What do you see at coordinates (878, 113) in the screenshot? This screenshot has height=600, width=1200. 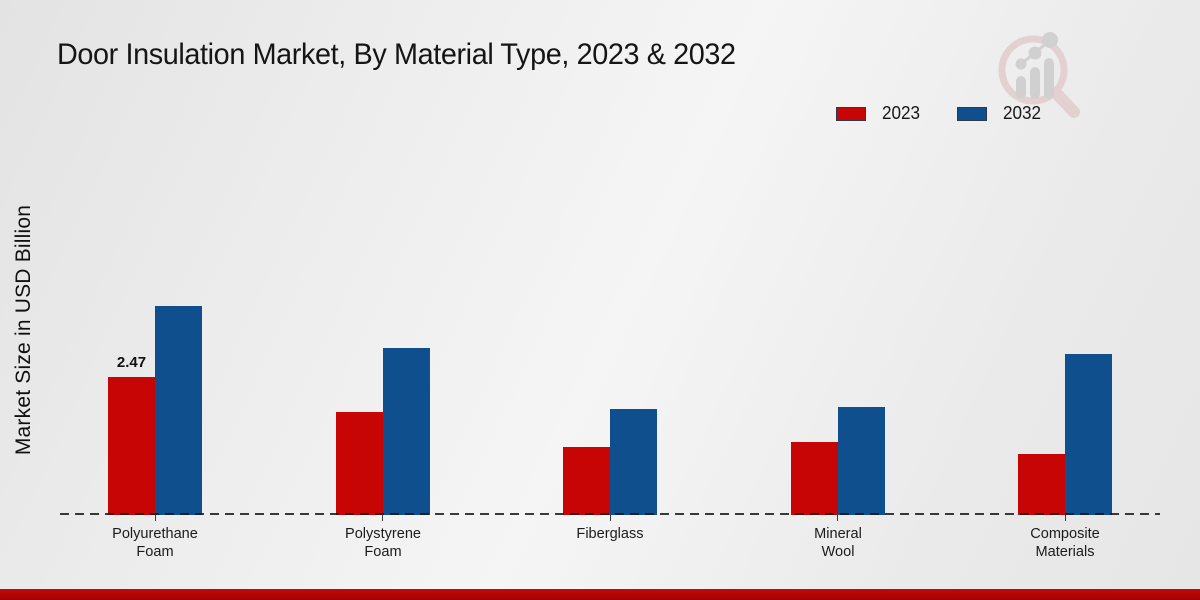 I see `legend-item-2023: 2023` at bounding box center [878, 113].